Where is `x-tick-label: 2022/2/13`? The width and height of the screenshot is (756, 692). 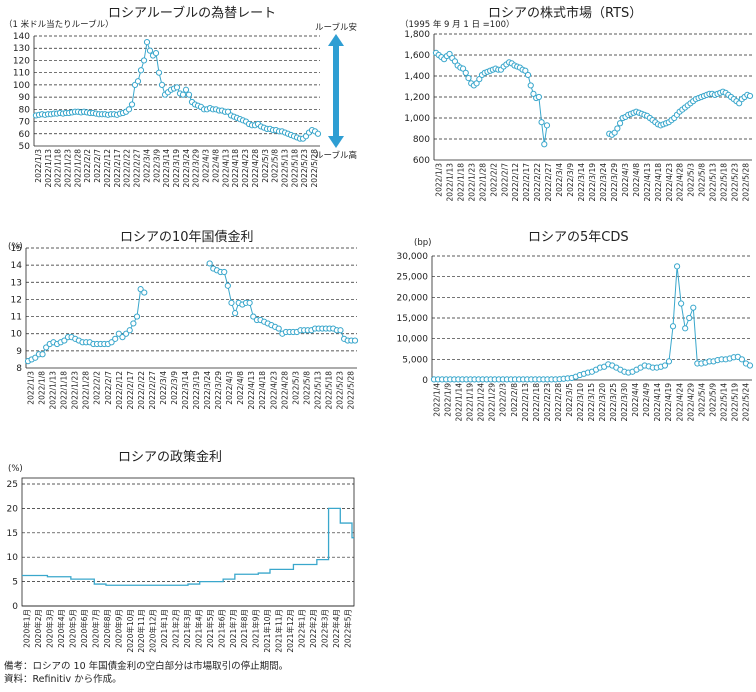 x-tick-label: 2022/2/13 is located at coordinates (525, 402).